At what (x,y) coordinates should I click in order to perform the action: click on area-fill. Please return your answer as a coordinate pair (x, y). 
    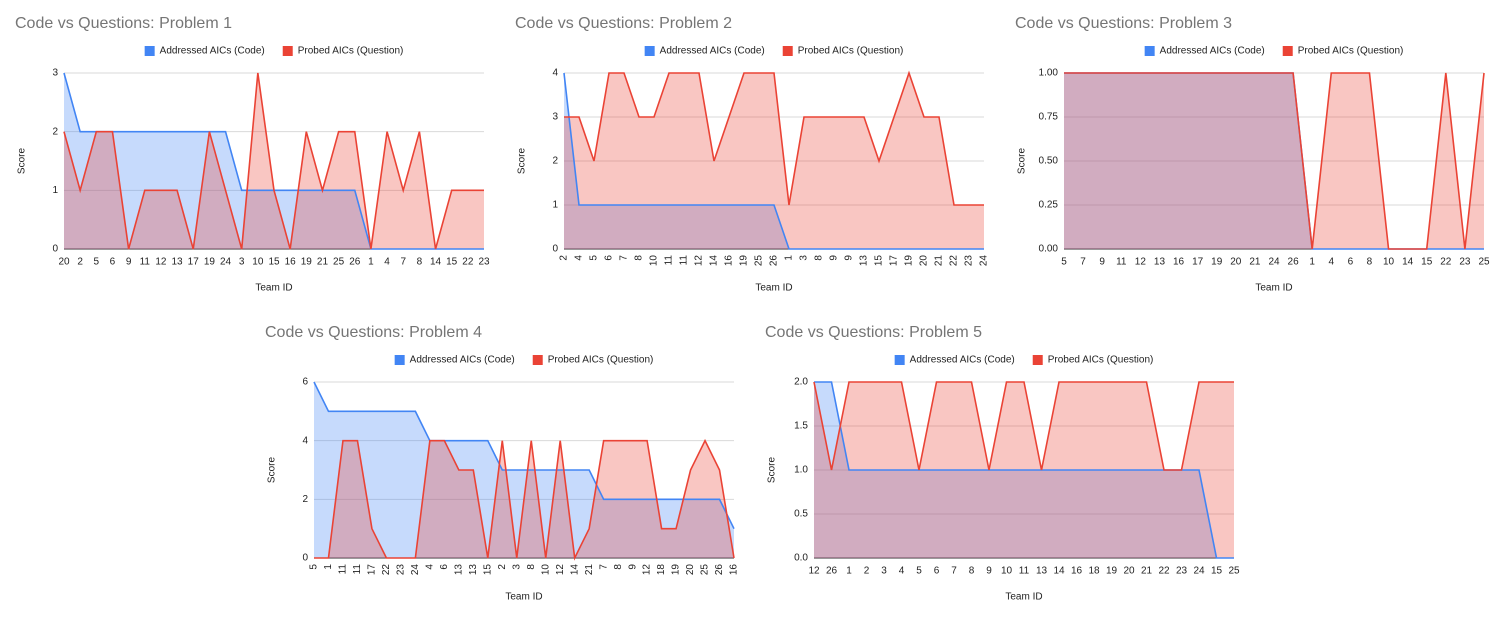
    Looking at the image, I should click on (274, 161).